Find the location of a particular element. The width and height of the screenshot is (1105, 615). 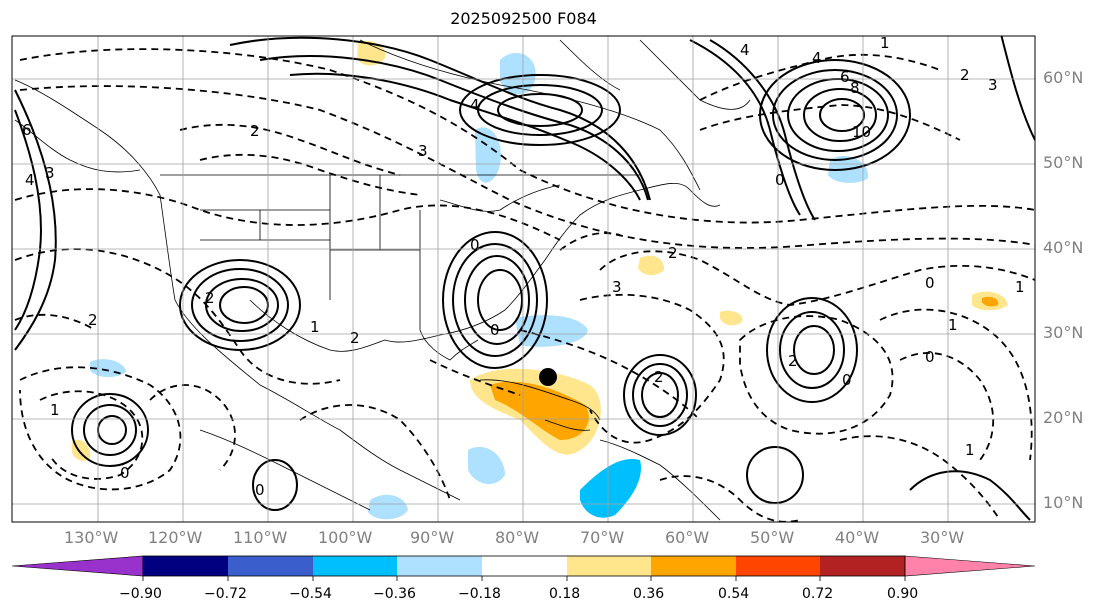

longitude-label: 40°W is located at coordinates (857, 537).